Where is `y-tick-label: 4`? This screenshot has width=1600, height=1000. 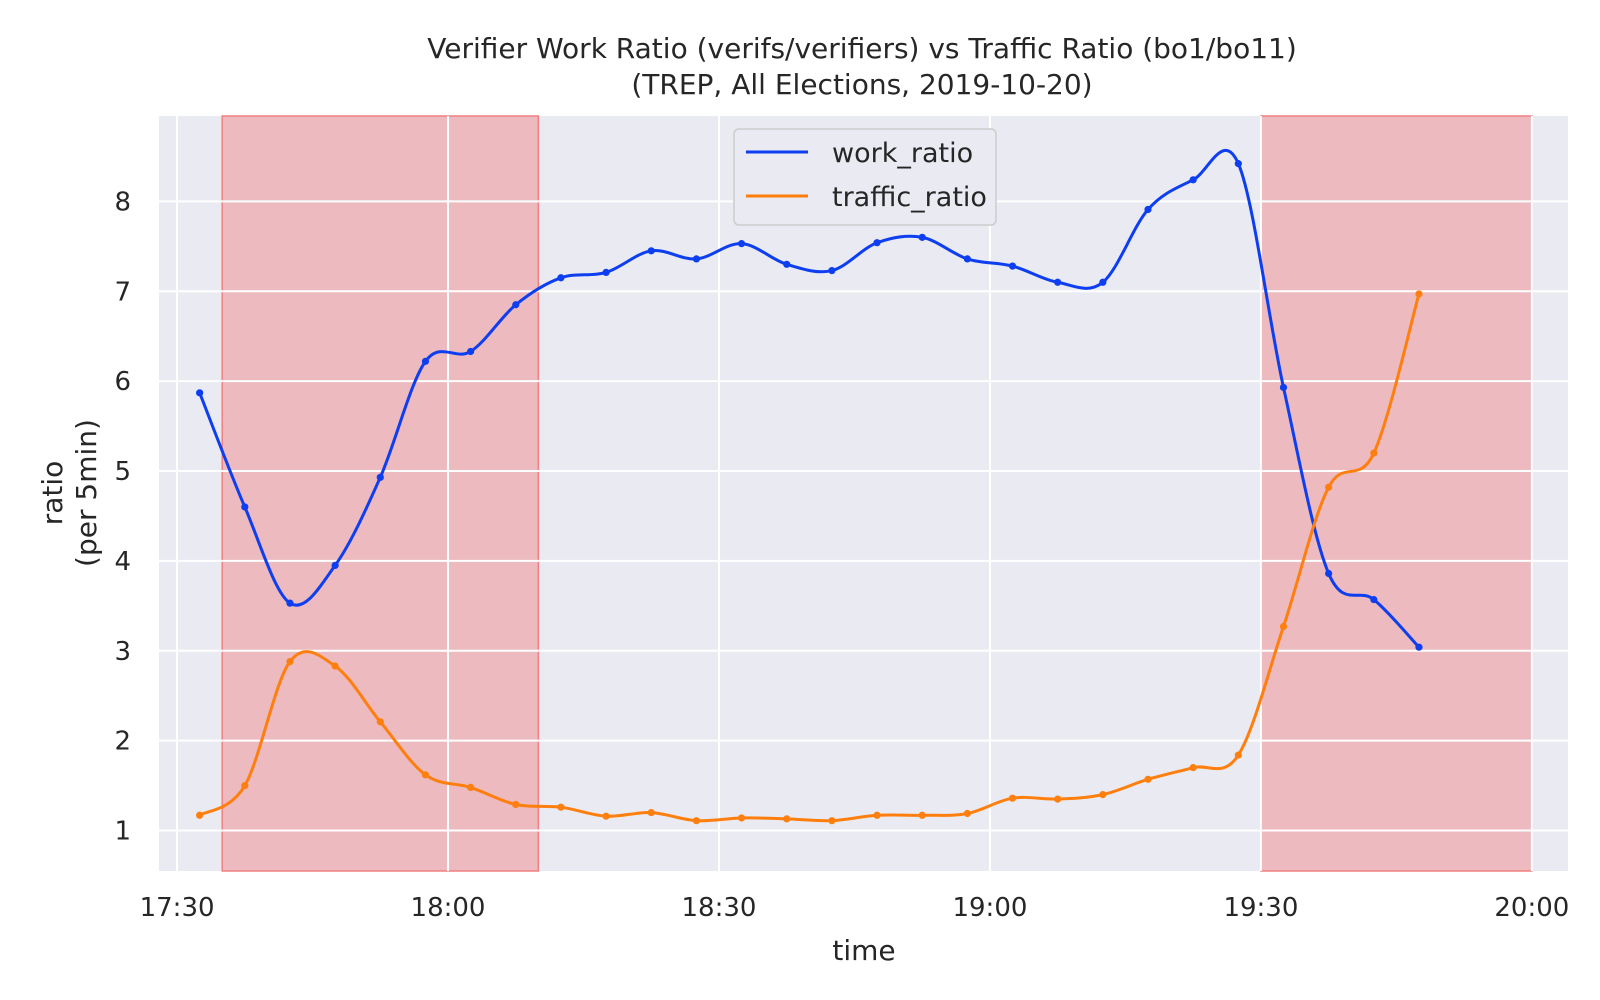
y-tick-label: 4 is located at coordinates (122, 562).